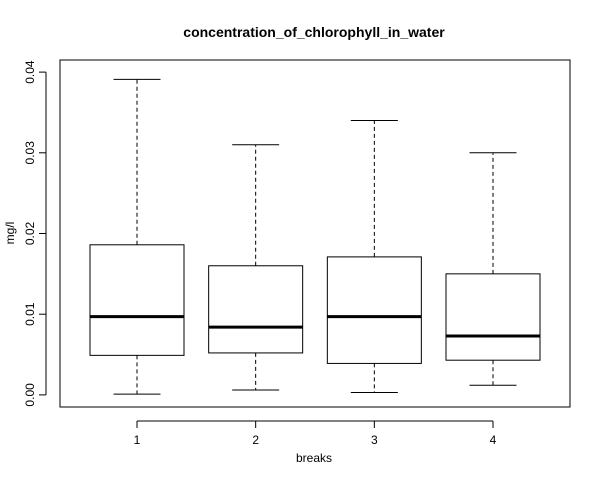  Describe the element at coordinates (314, 32) in the screenshot. I see `chart-title: concentration_of_chlorophyll_in_water` at that location.